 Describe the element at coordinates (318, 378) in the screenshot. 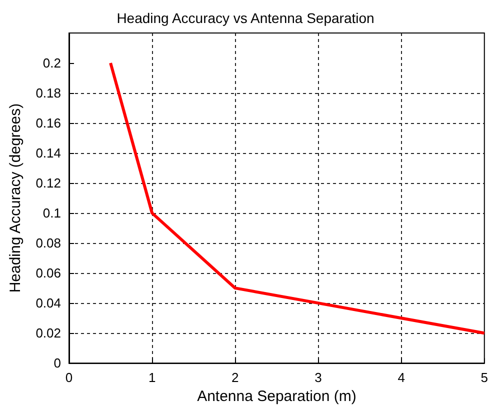

I see `x-tick-label: 3` at that location.